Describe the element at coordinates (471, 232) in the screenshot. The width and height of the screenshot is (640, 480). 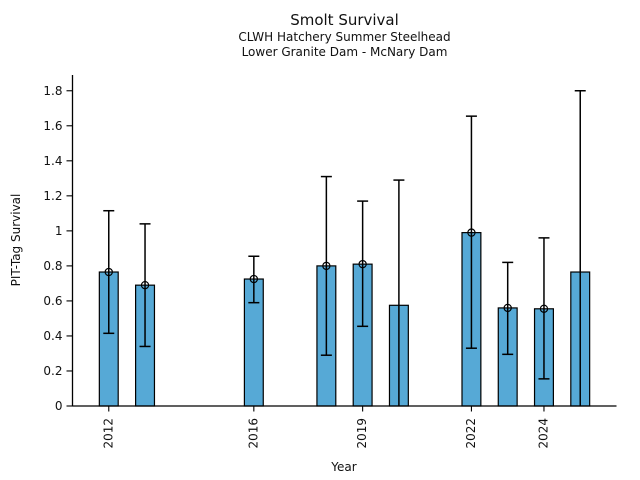
I see `point-marker-2022` at that location.